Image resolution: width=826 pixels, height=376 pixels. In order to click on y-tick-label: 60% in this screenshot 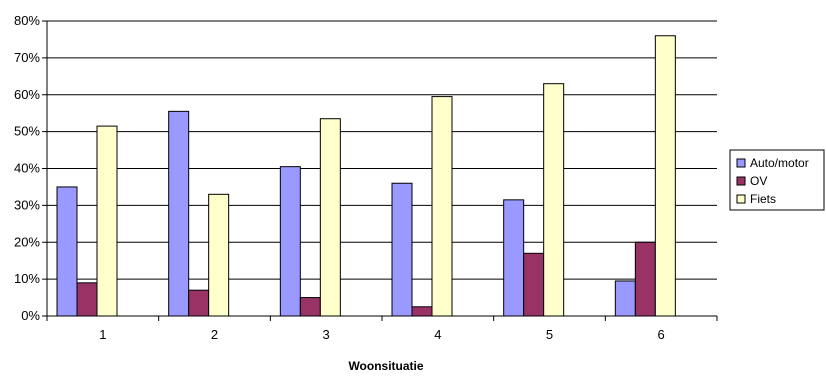, I will do `click(27, 94)`.